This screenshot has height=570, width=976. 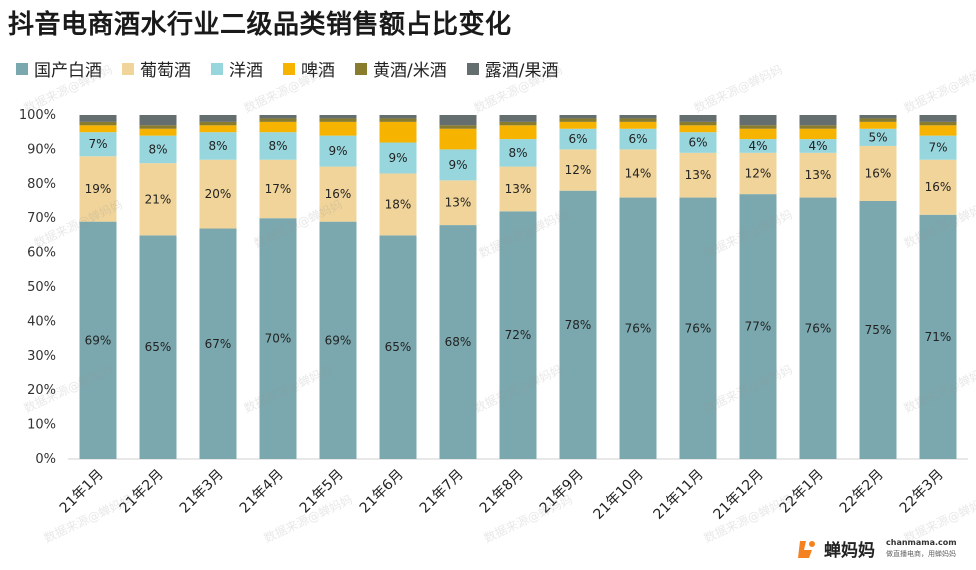 What do you see at coordinates (68, 71) in the screenshot?
I see `legend-label: 国产白酒` at bounding box center [68, 71].